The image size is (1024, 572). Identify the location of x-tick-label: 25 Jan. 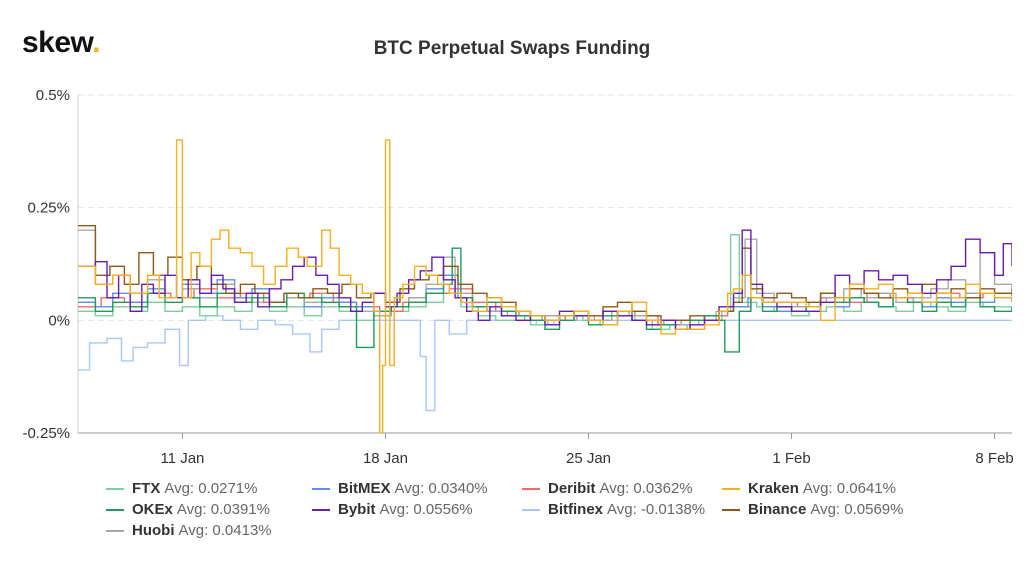
(588, 458).